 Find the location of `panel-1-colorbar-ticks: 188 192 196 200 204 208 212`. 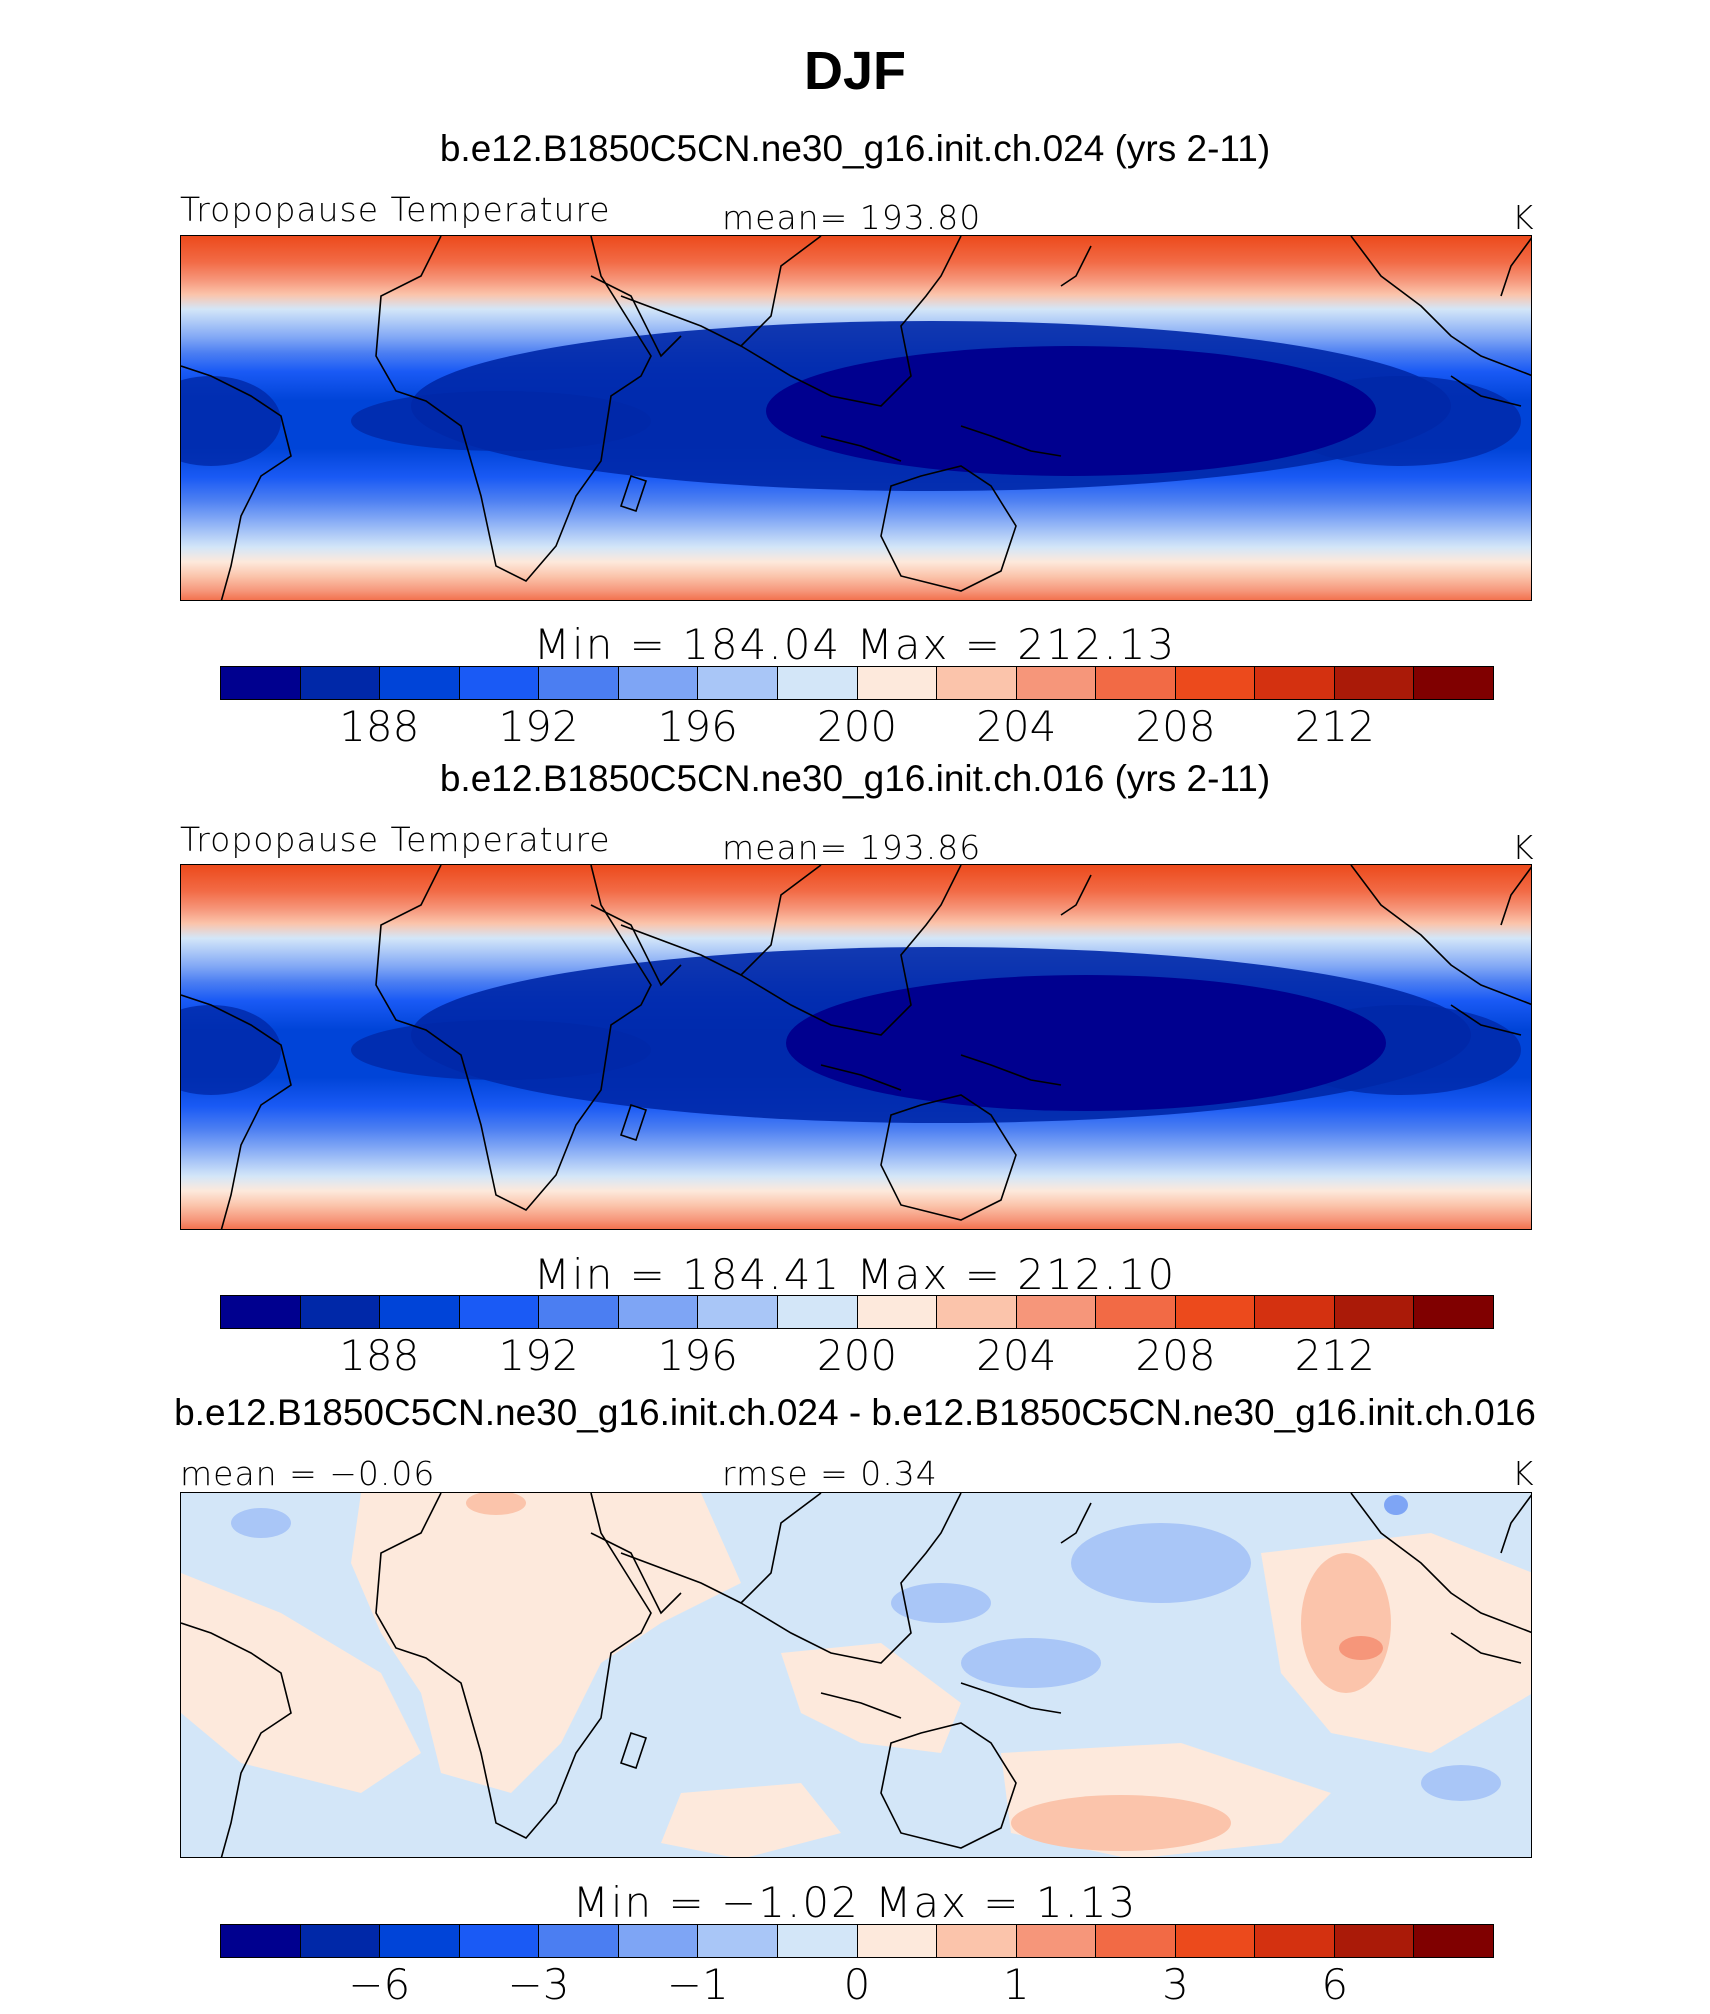

panel-1-colorbar-ticks: 188 192 196 200 204 208 212 is located at coordinates (857, 727).